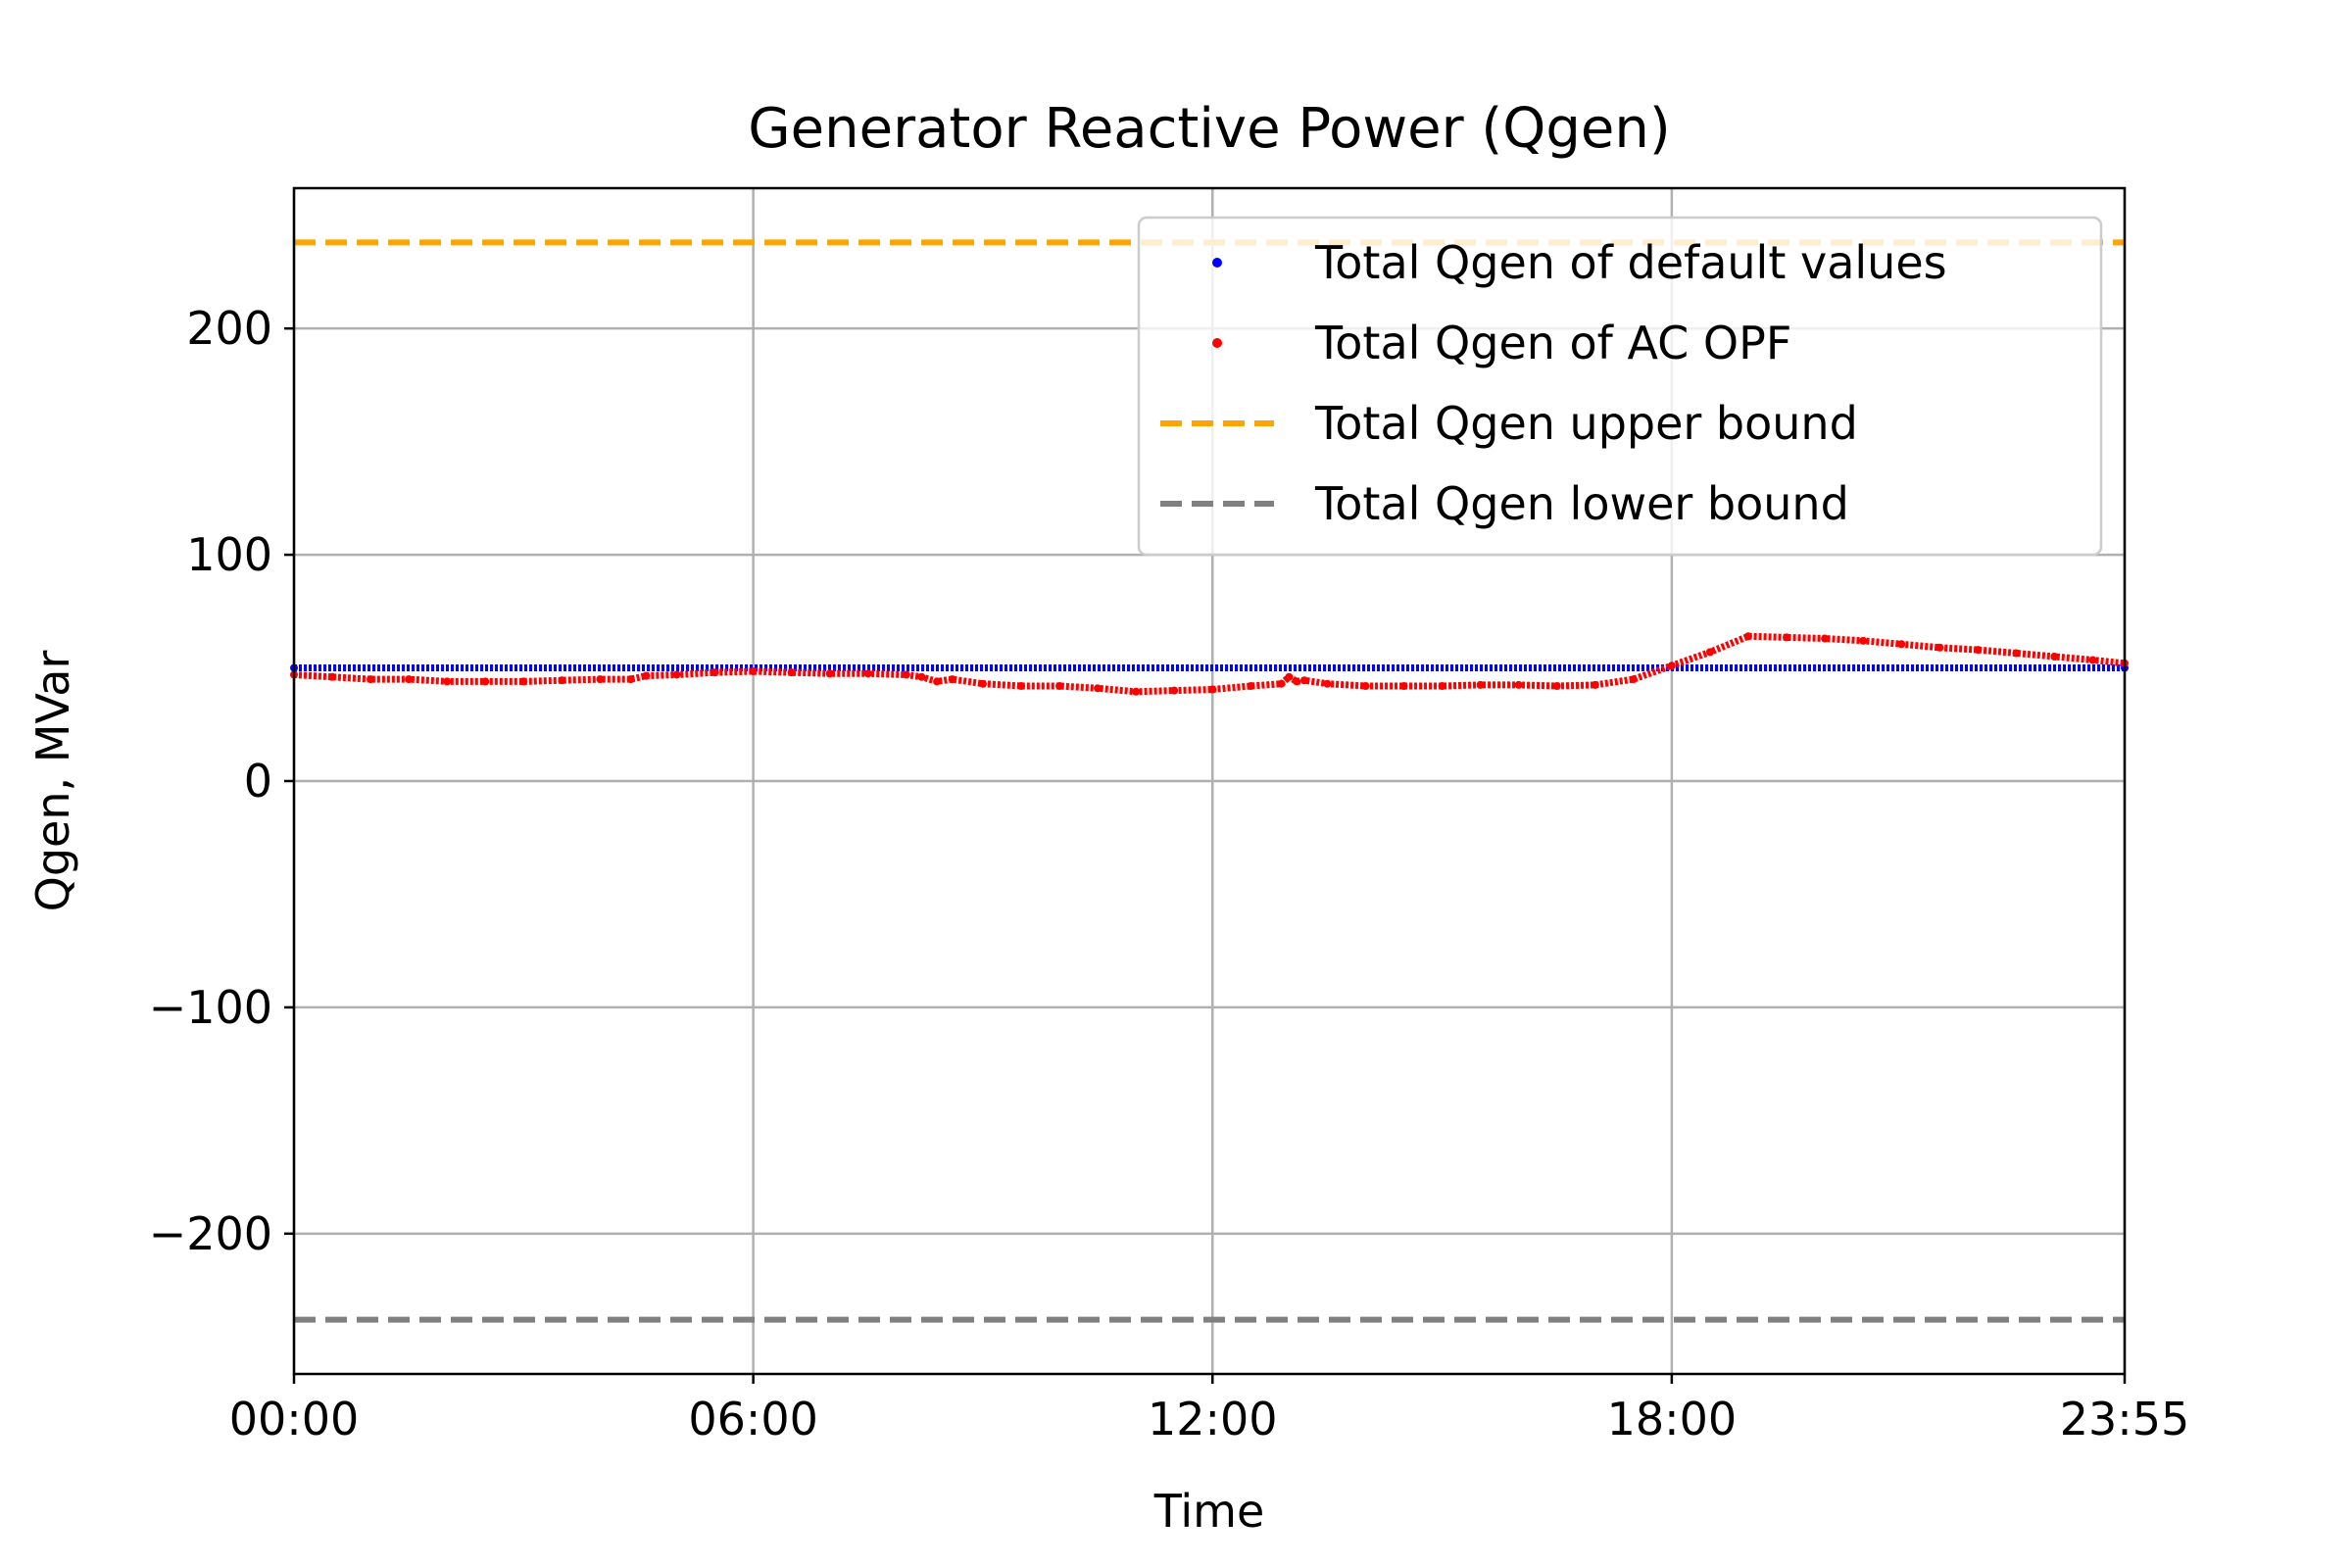  I want to click on legend-box, so click(1620, 386).